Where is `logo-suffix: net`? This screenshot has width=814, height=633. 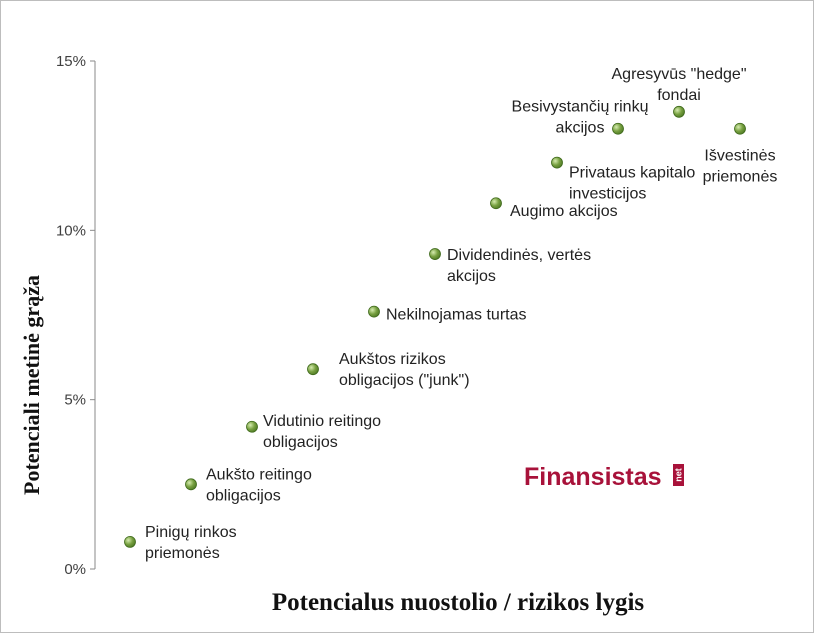
logo-suffix: net is located at coordinates (679, 475).